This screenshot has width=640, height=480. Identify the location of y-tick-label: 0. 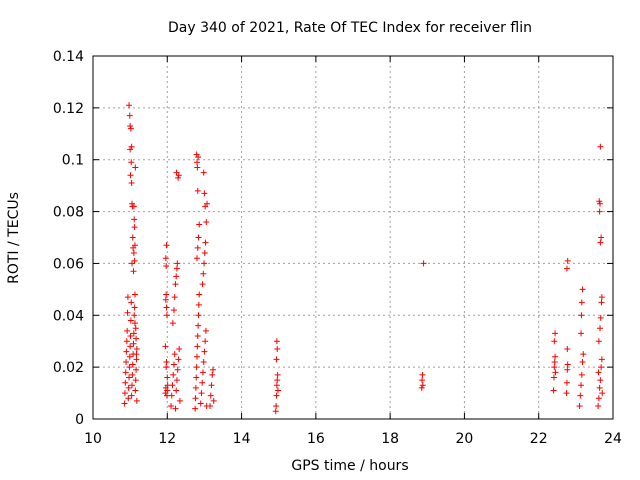
(79, 420).